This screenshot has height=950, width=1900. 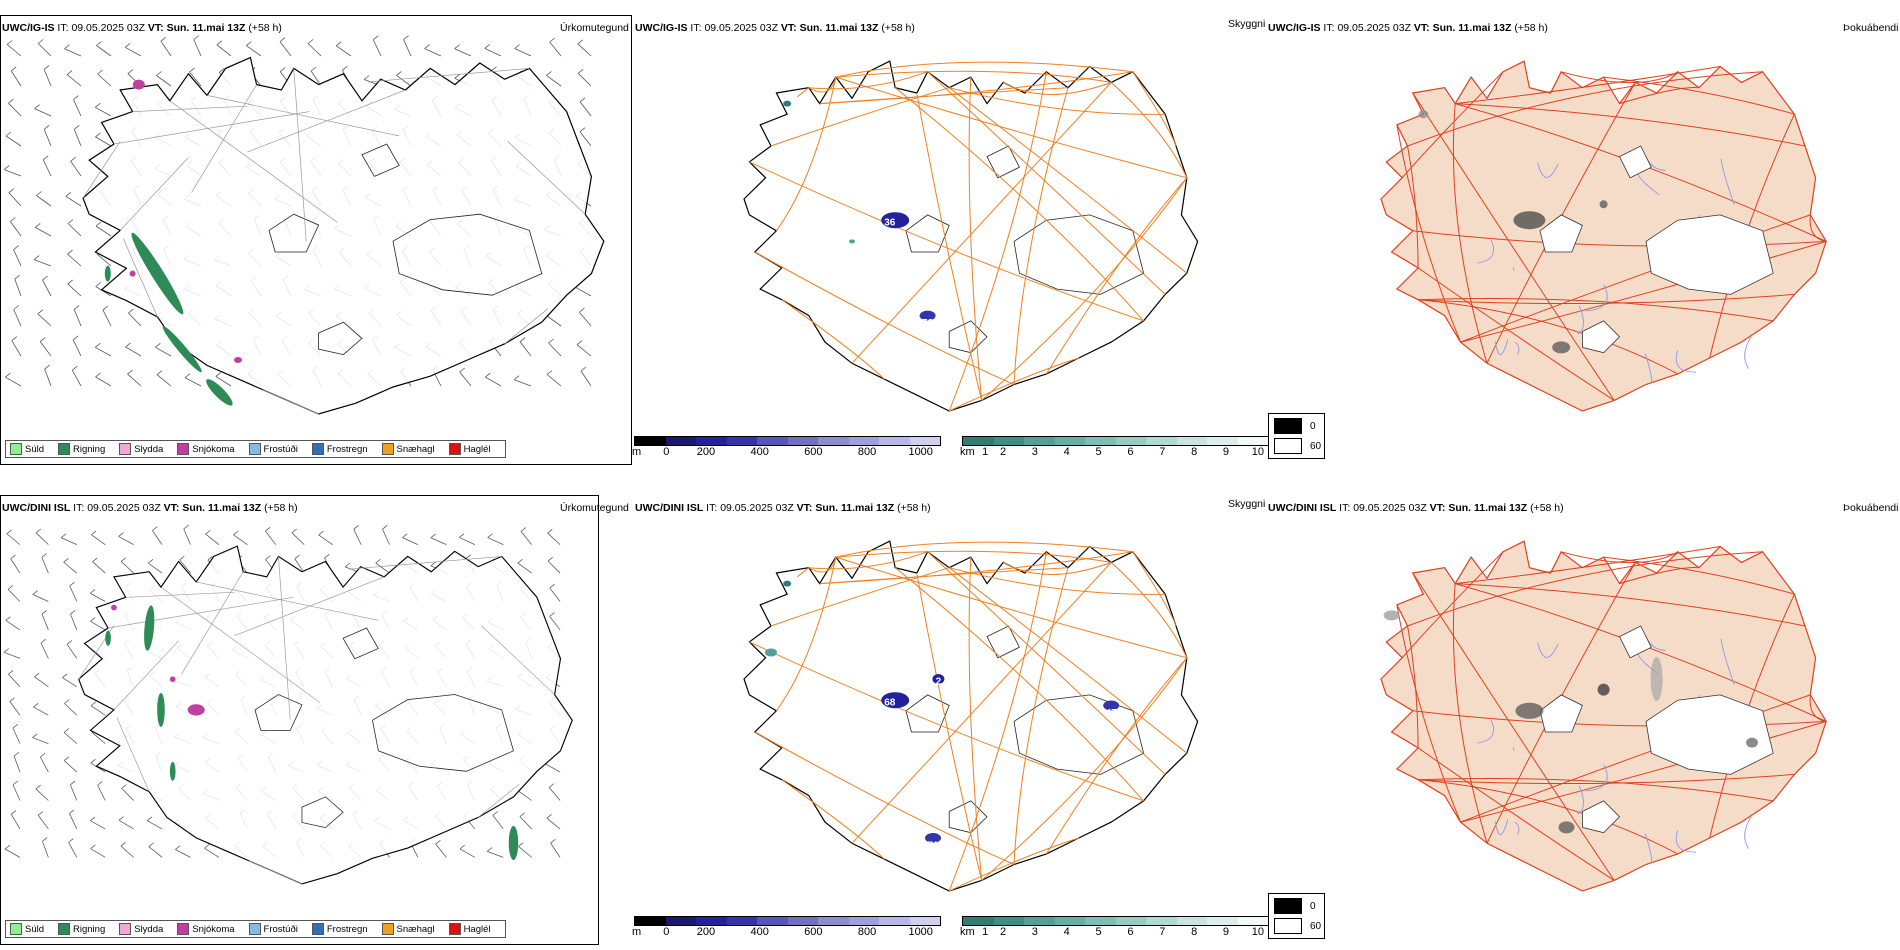 What do you see at coordinates (971, 716) in the screenshot?
I see `cloud-map-row2: 2 68 71 47` at bounding box center [971, 716].